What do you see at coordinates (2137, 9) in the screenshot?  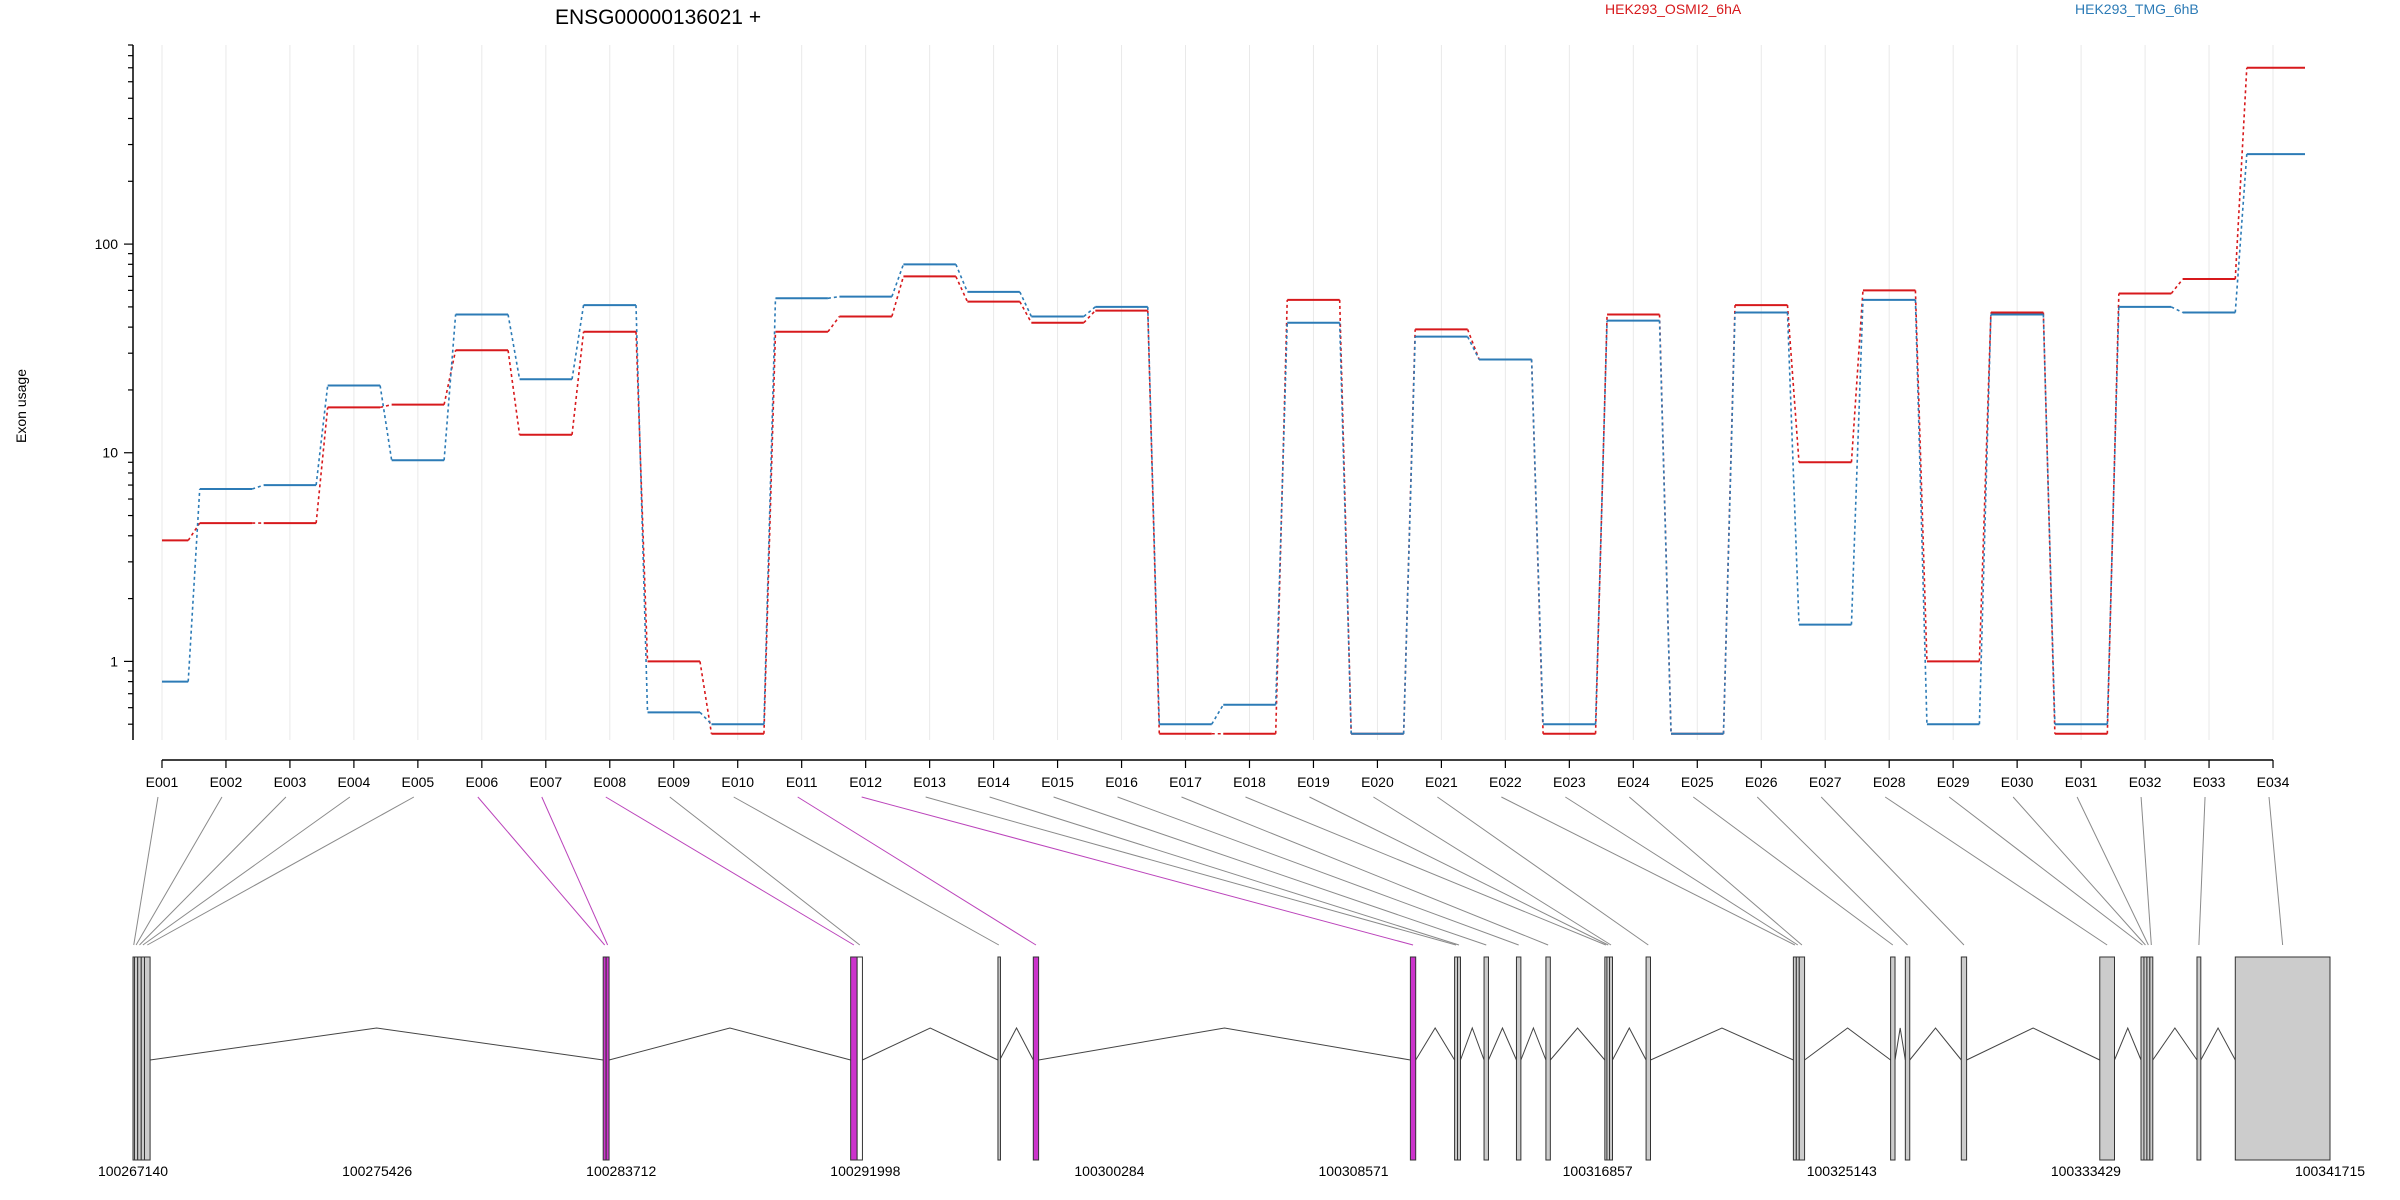 I see `legend-entry-2: HEK293_TMG_6hB` at bounding box center [2137, 9].